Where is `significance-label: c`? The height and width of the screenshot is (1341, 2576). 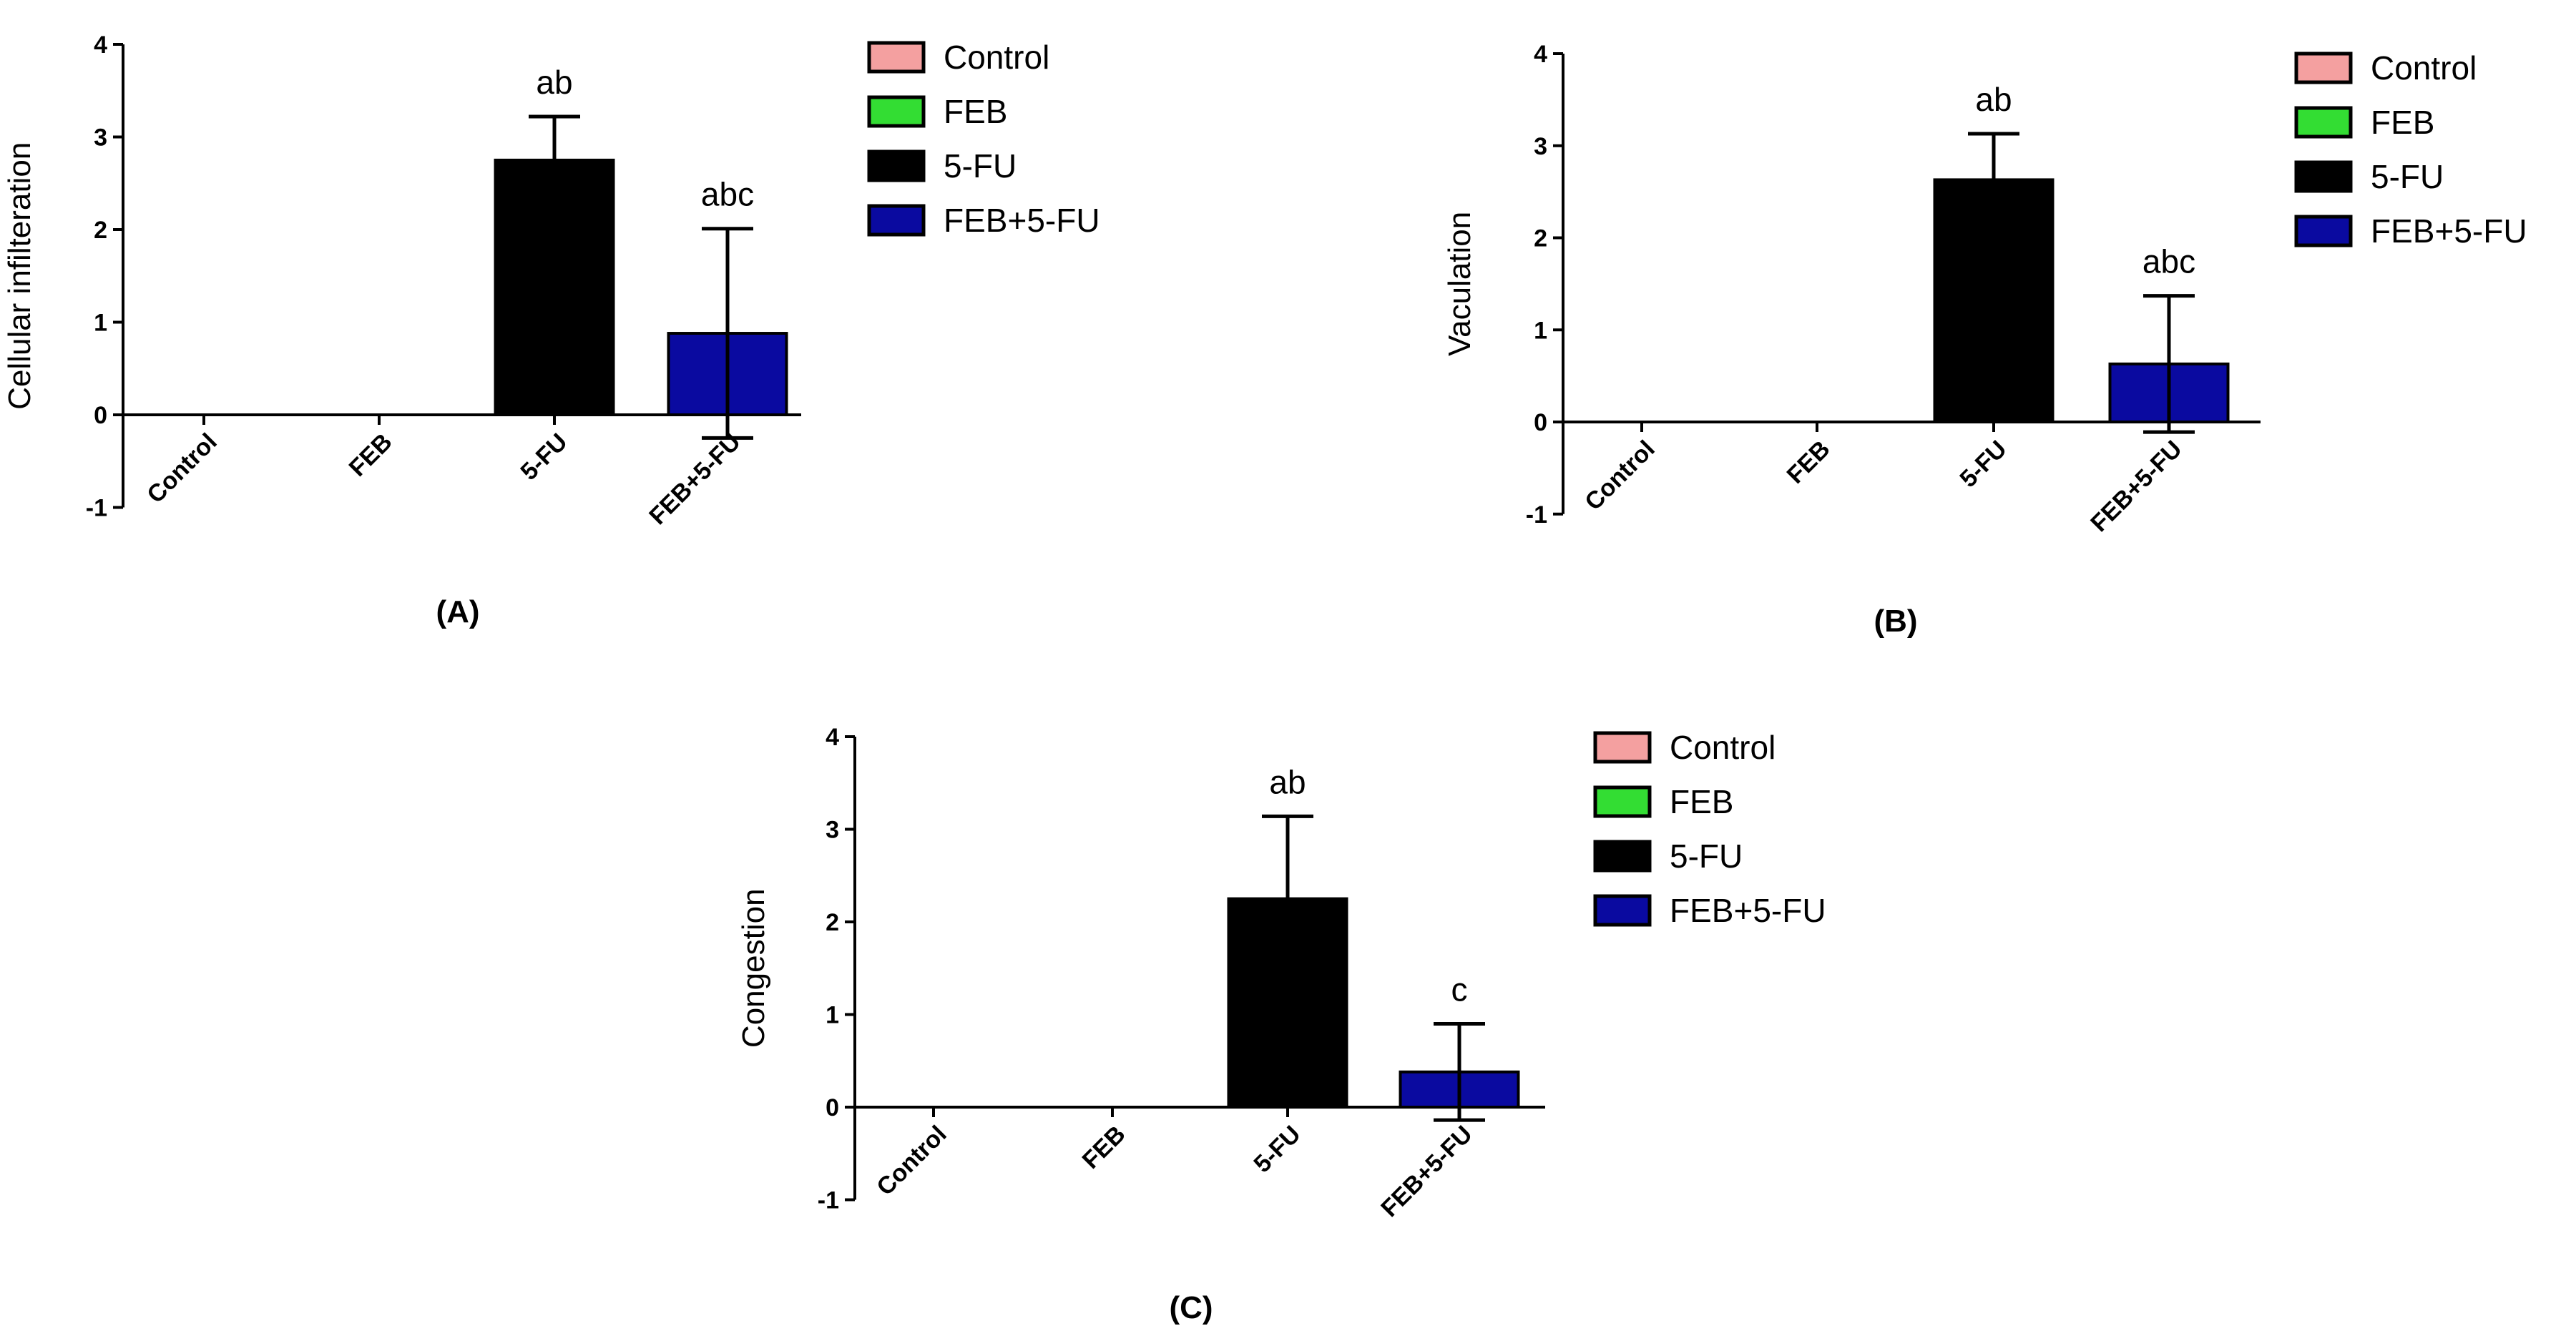
significance-label: c is located at coordinates (1459, 989).